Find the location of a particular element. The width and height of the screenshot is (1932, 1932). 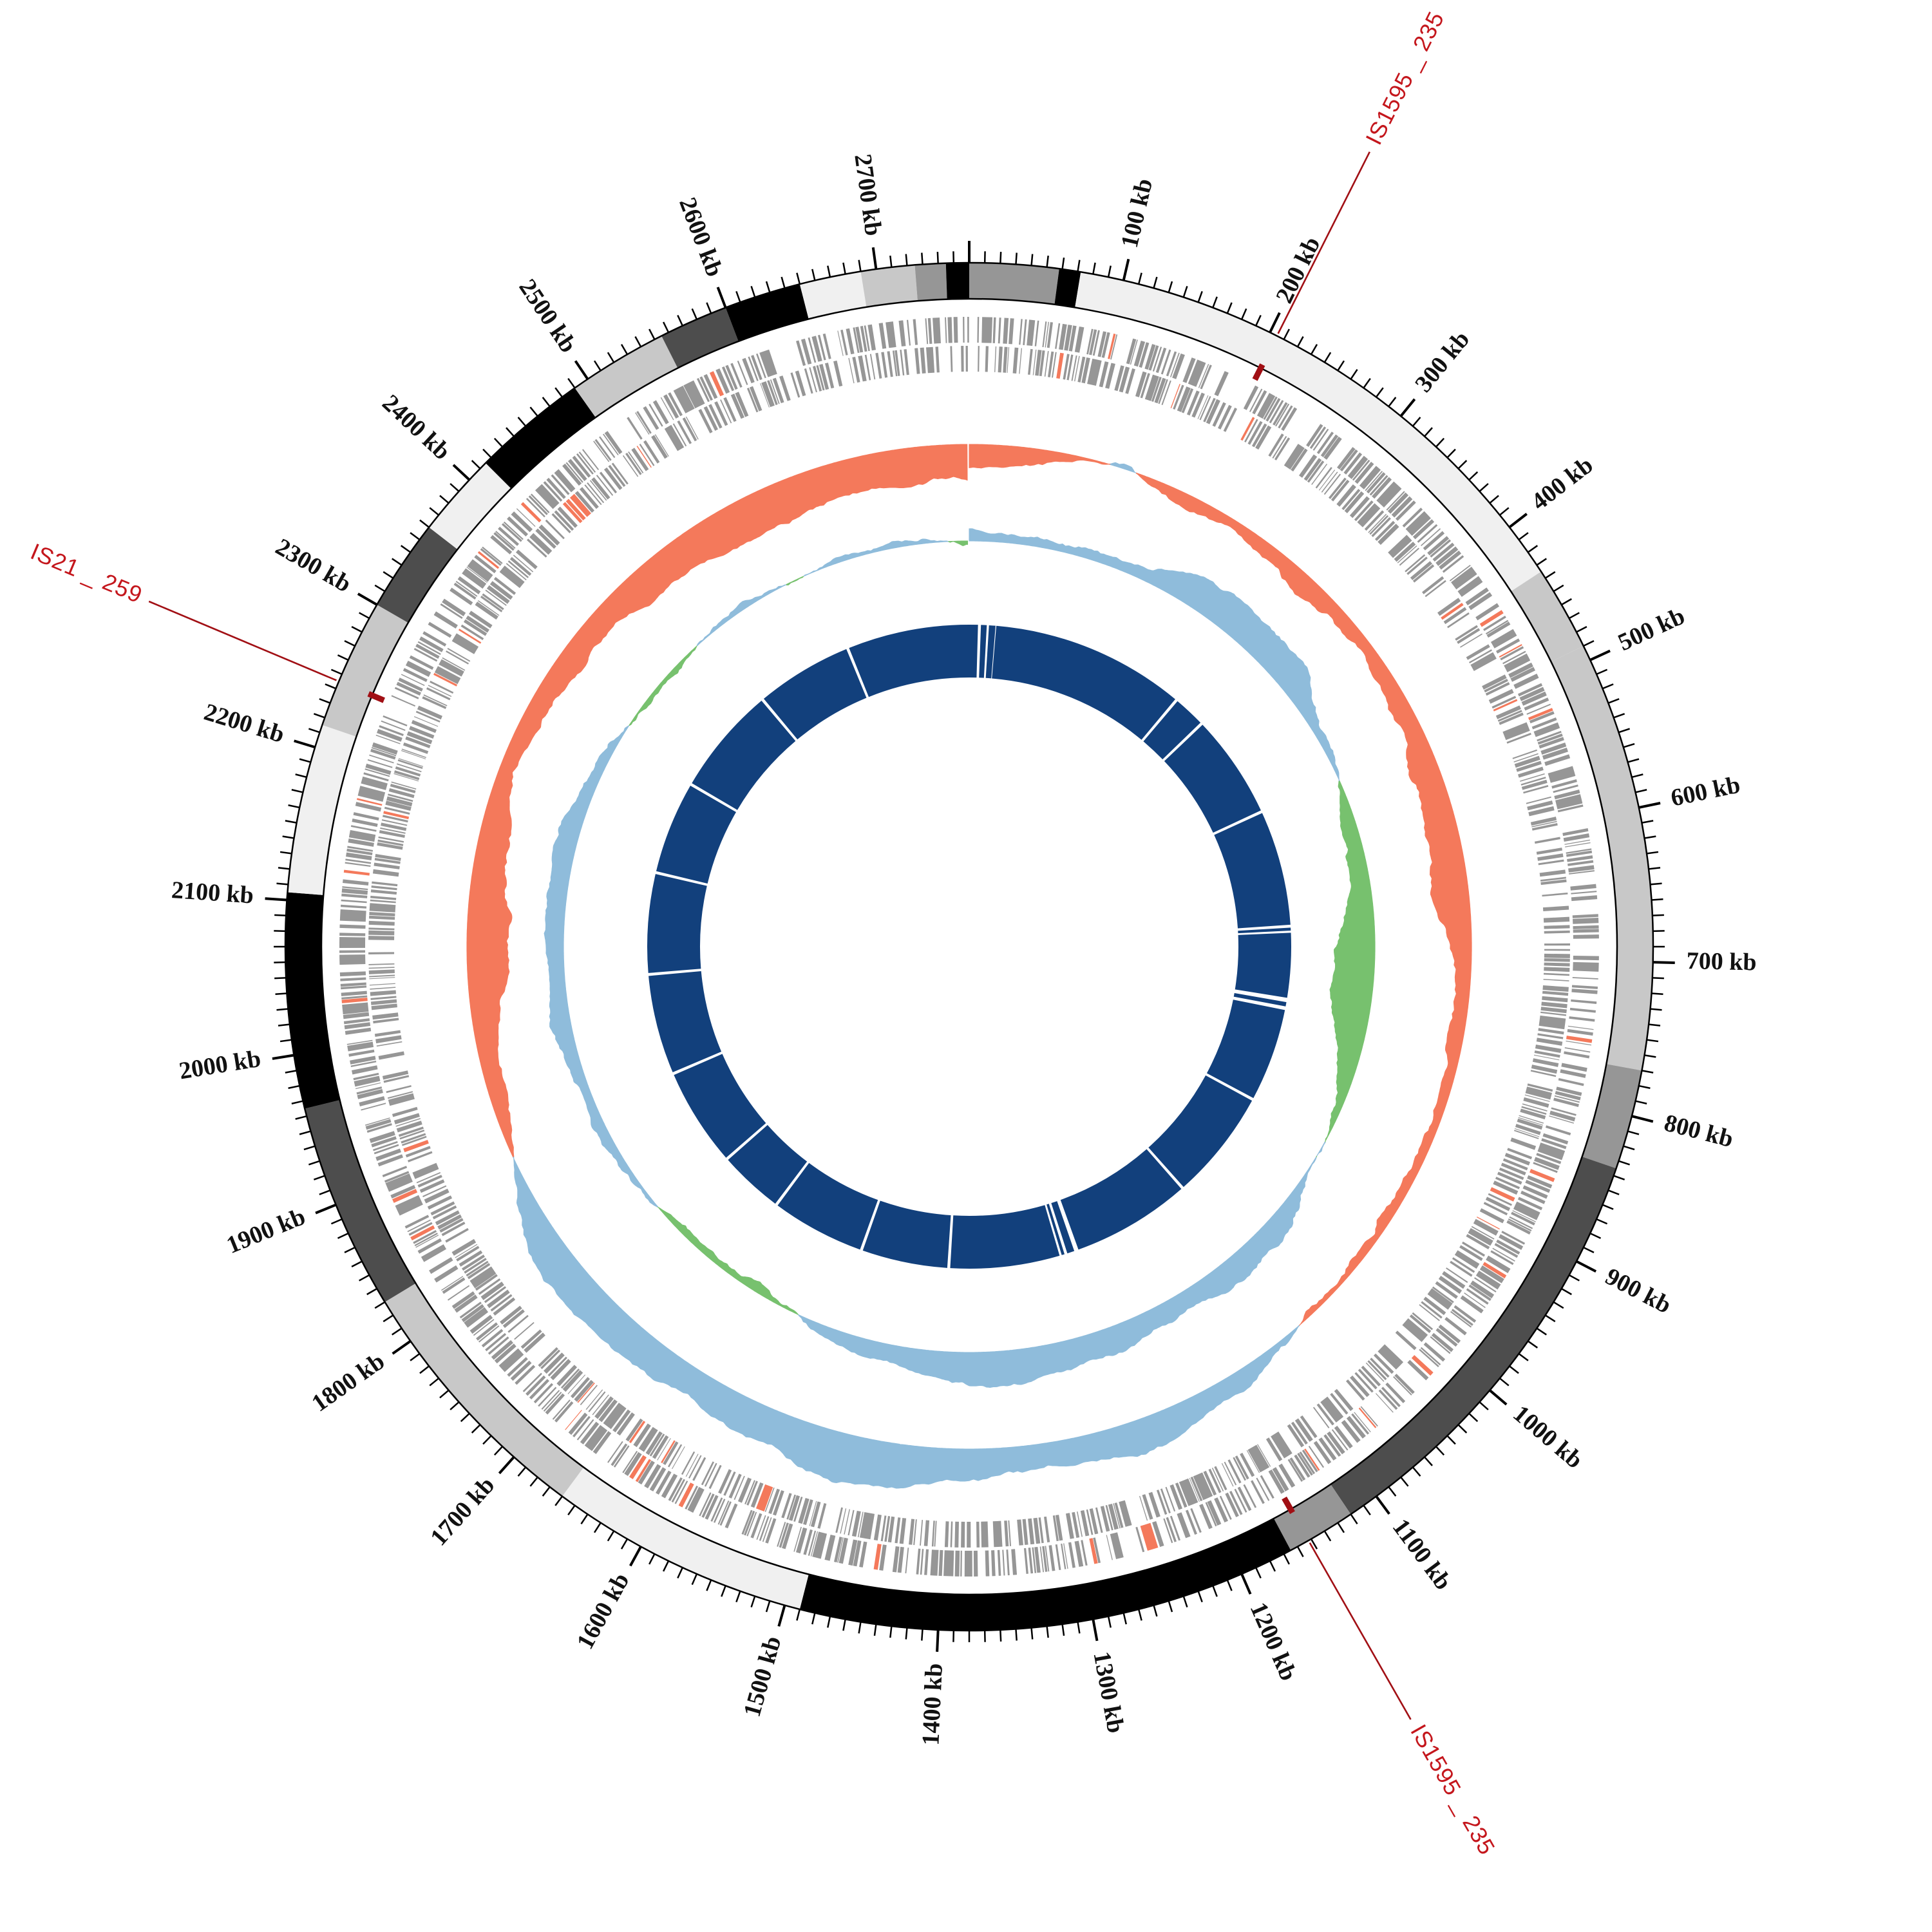

contig-segment is located at coordinates (700, 337).